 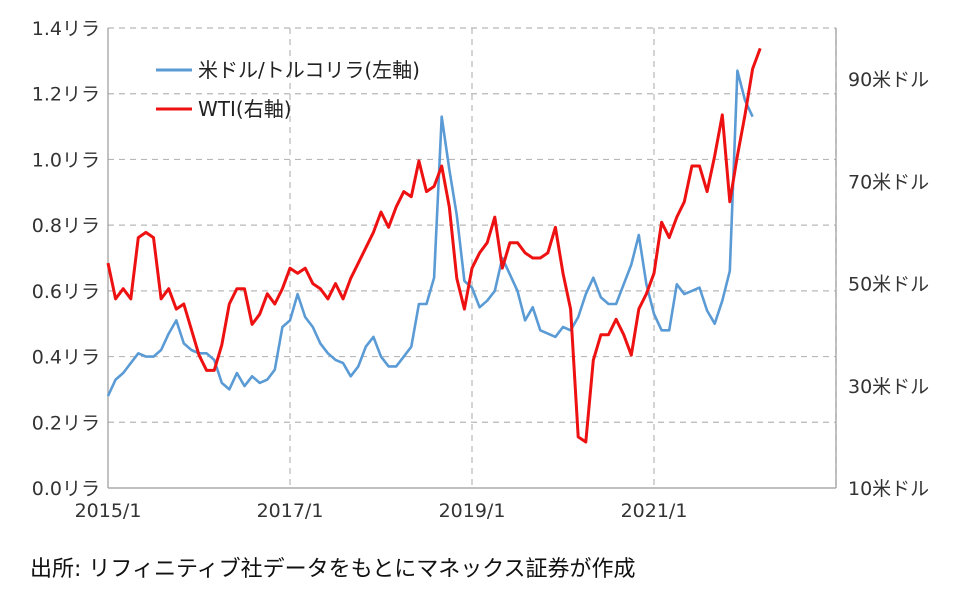 I want to click on x-axis-tick-label: 2021/1, so click(x=654, y=511).